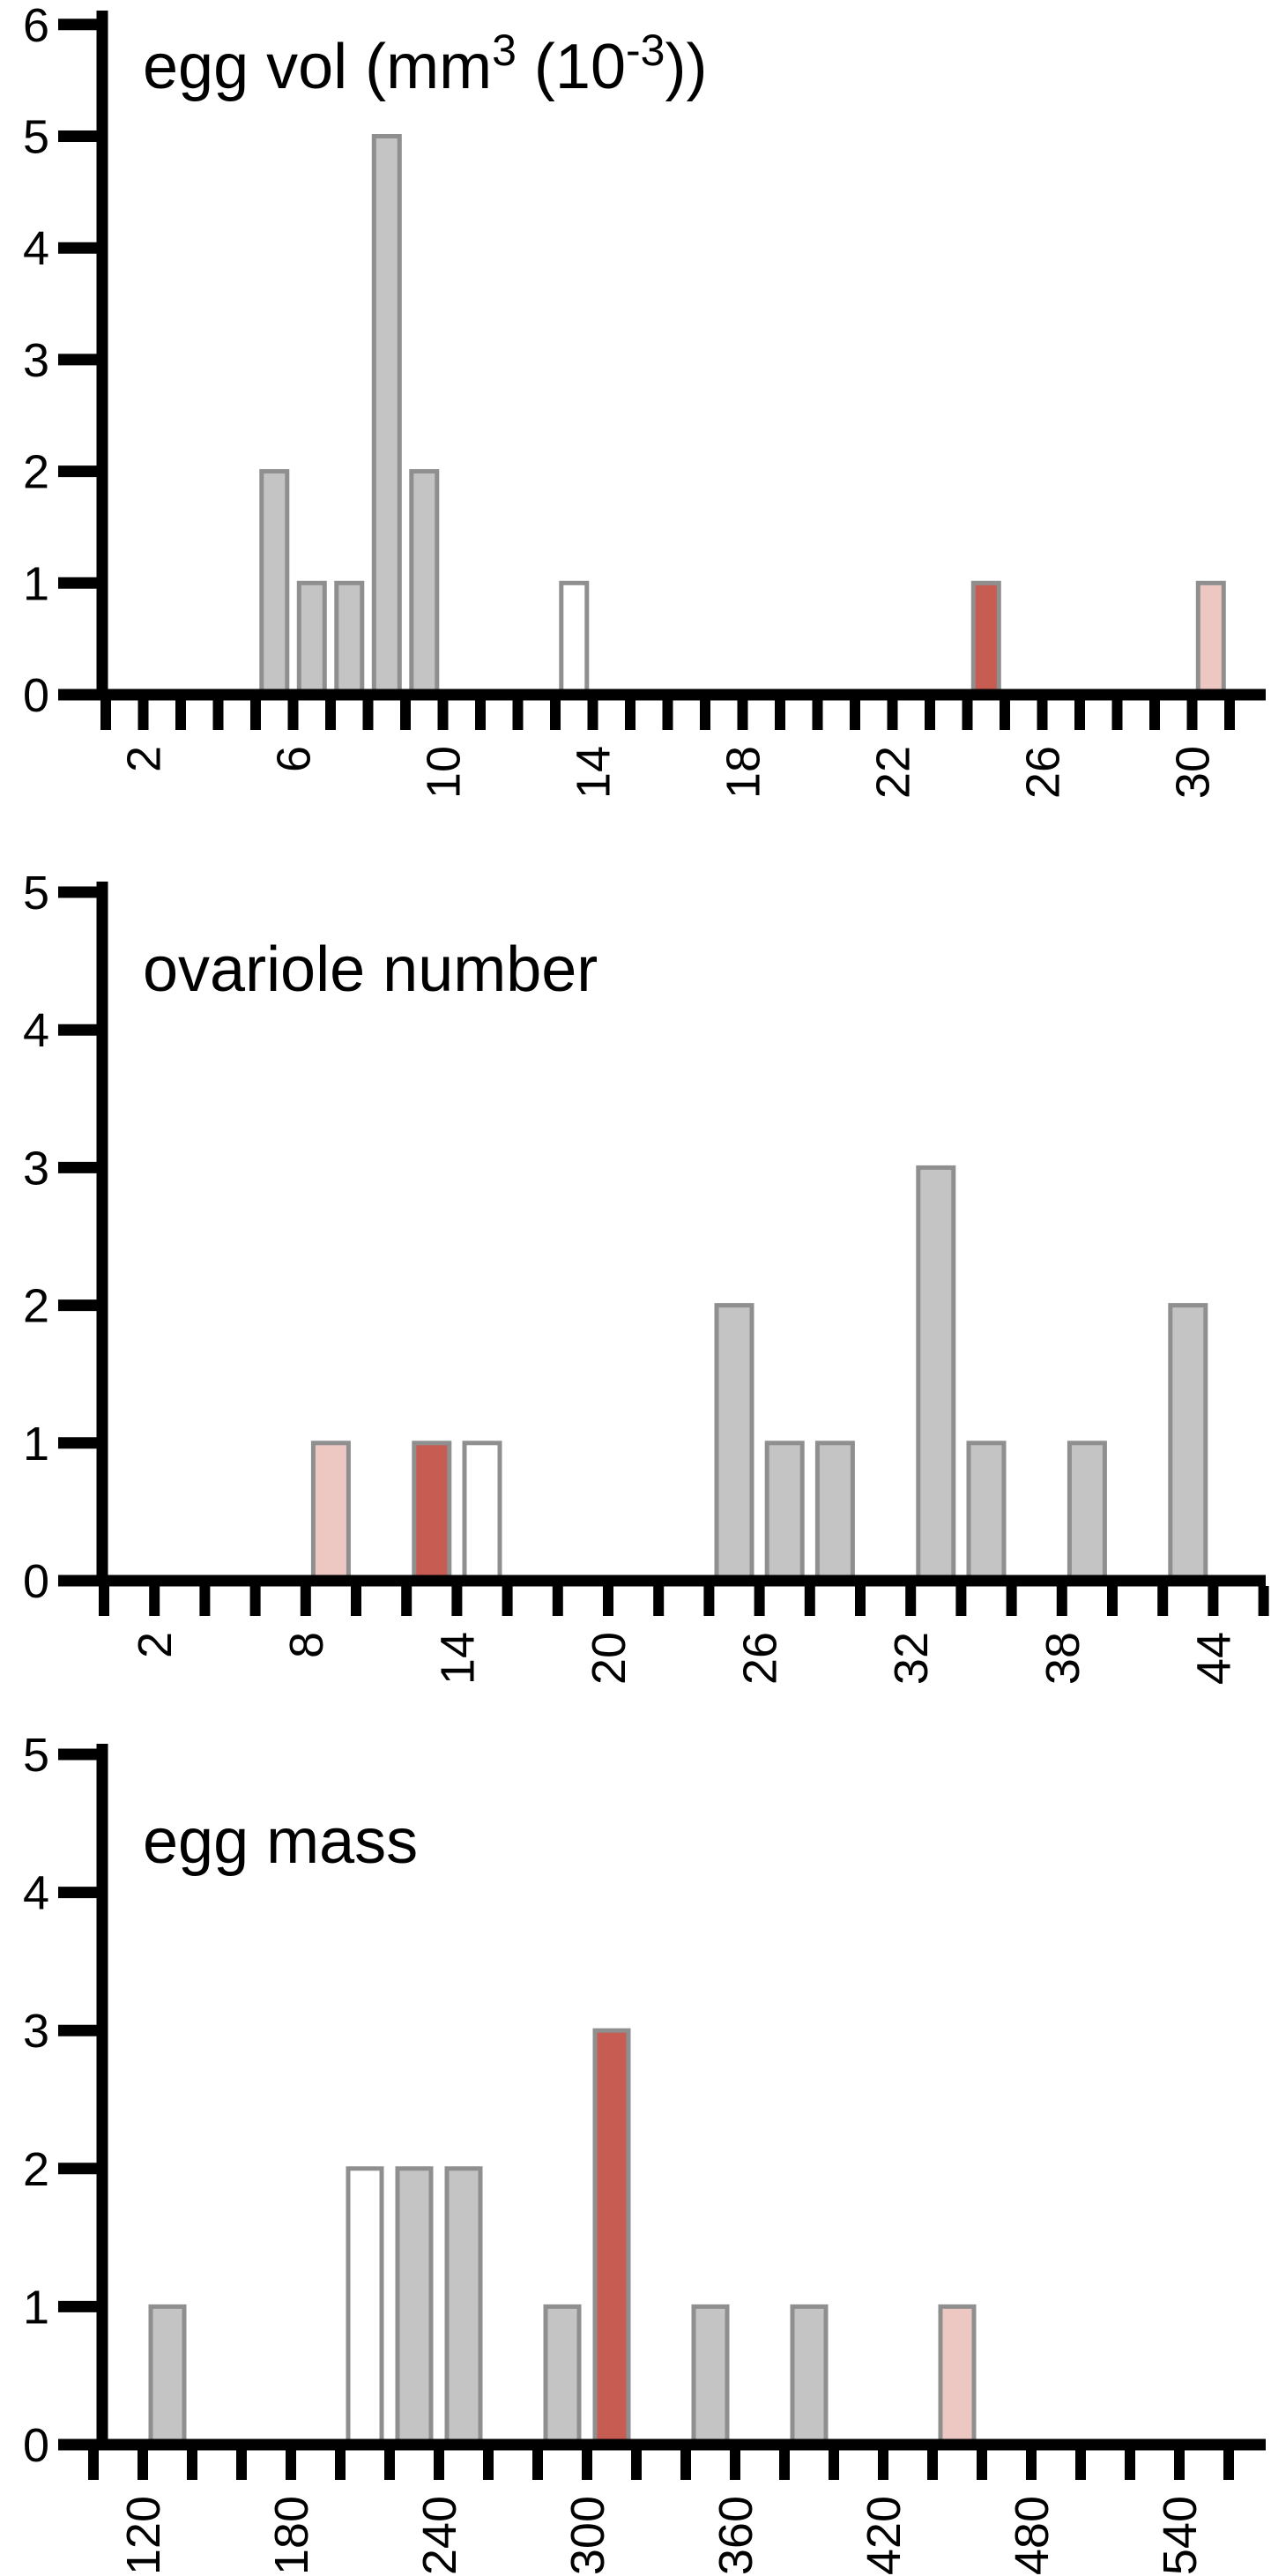  What do you see at coordinates (1193, 772) in the screenshot?
I see `x-tick-label: 30` at bounding box center [1193, 772].